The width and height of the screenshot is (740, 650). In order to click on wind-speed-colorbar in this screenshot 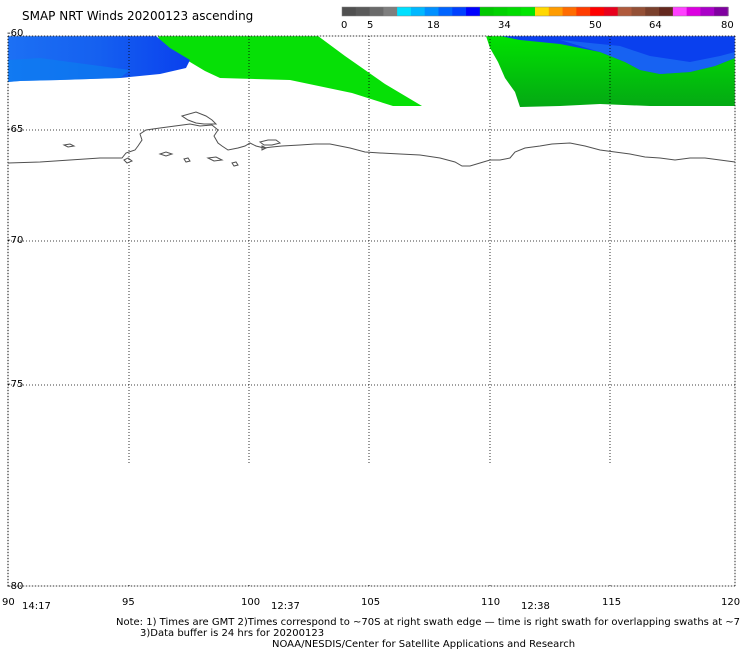, I will do `click(535, 11)`.